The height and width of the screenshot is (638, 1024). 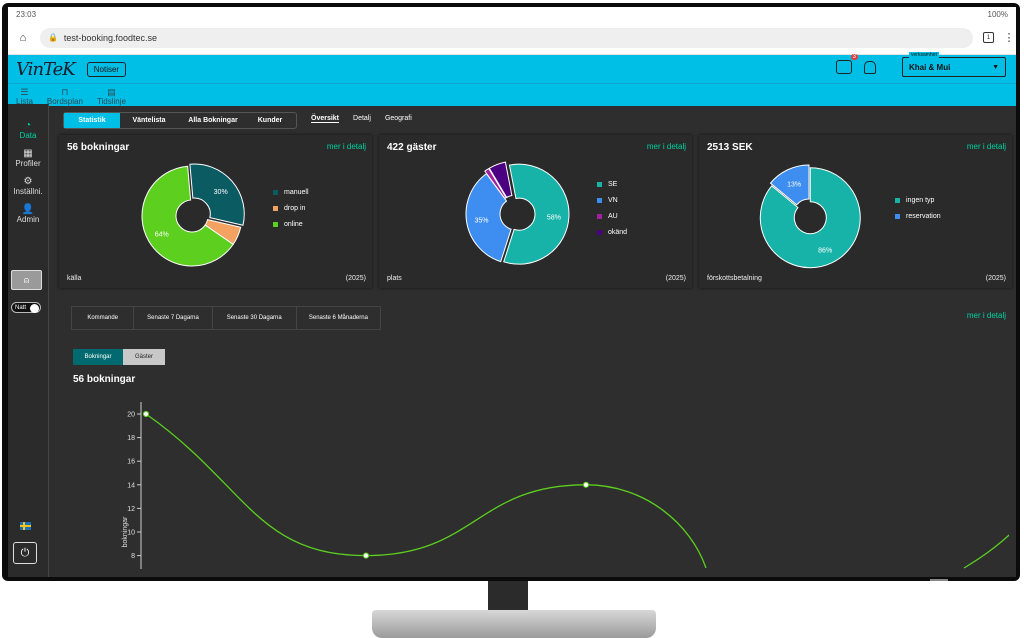 I want to click on gear-icon: ⚙, so click(x=28, y=181).